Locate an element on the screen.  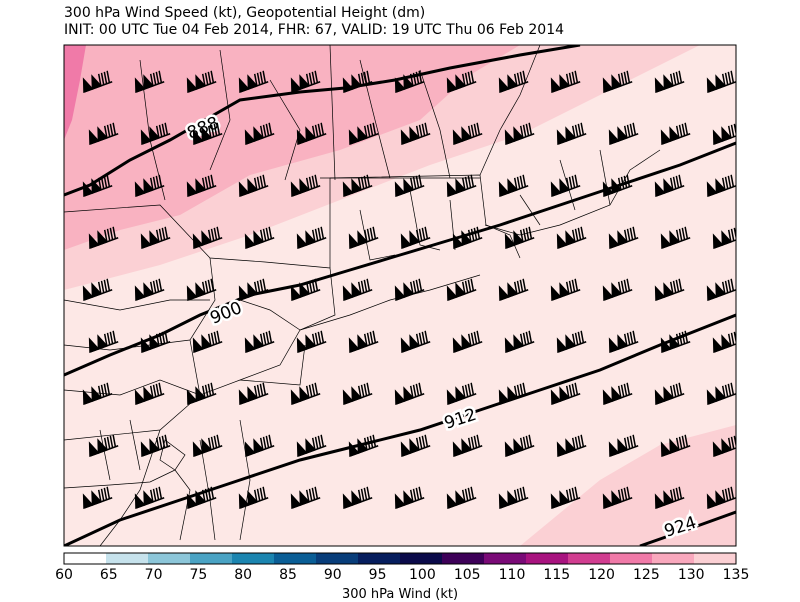
colorbar is located at coordinates (400, 558).